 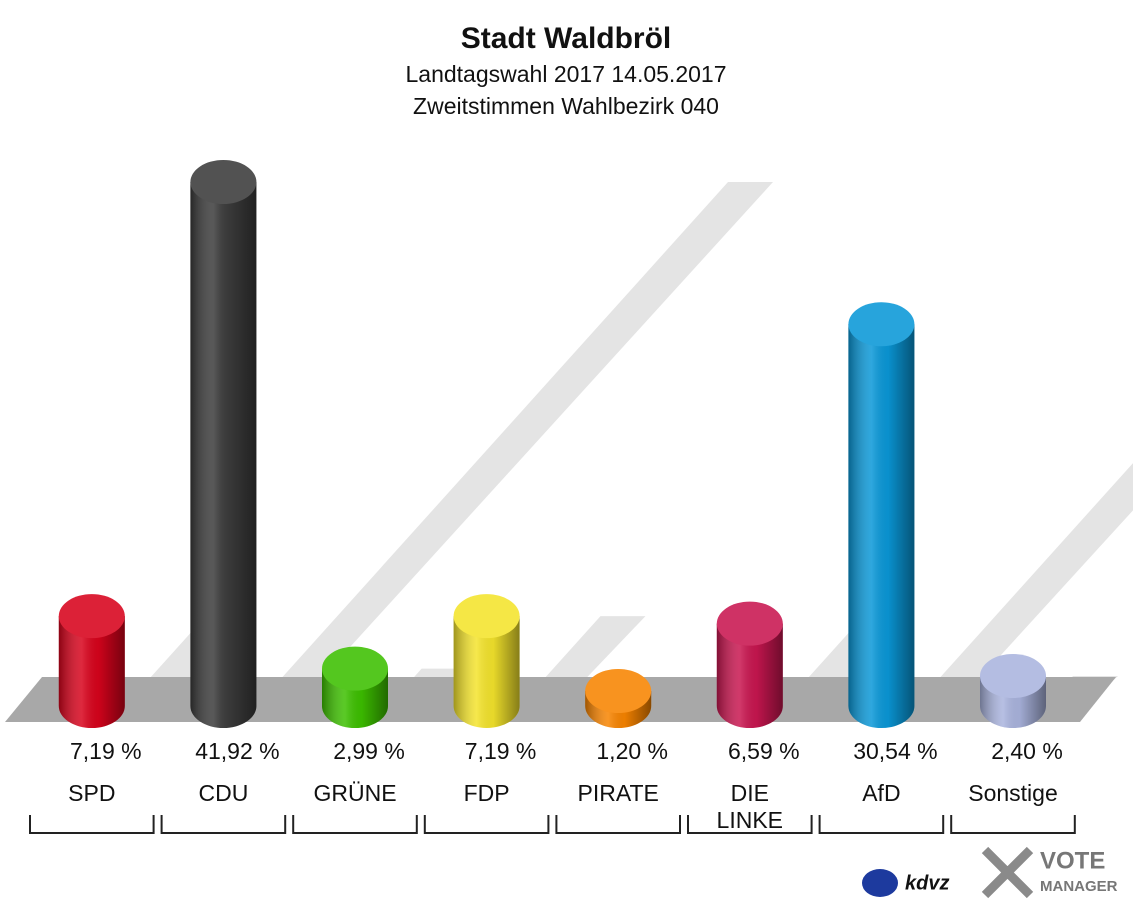 What do you see at coordinates (354, 793) in the screenshot?
I see `x-tick-label: GRÜNE` at bounding box center [354, 793].